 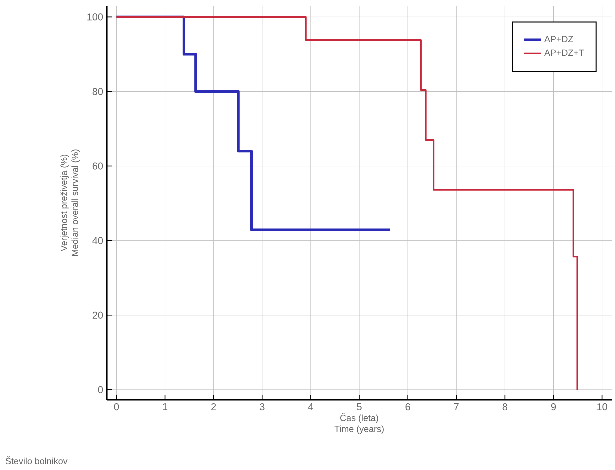 I want to click on x-axis-title: Čas (leta) Time (years), so click(x=359, y=423).